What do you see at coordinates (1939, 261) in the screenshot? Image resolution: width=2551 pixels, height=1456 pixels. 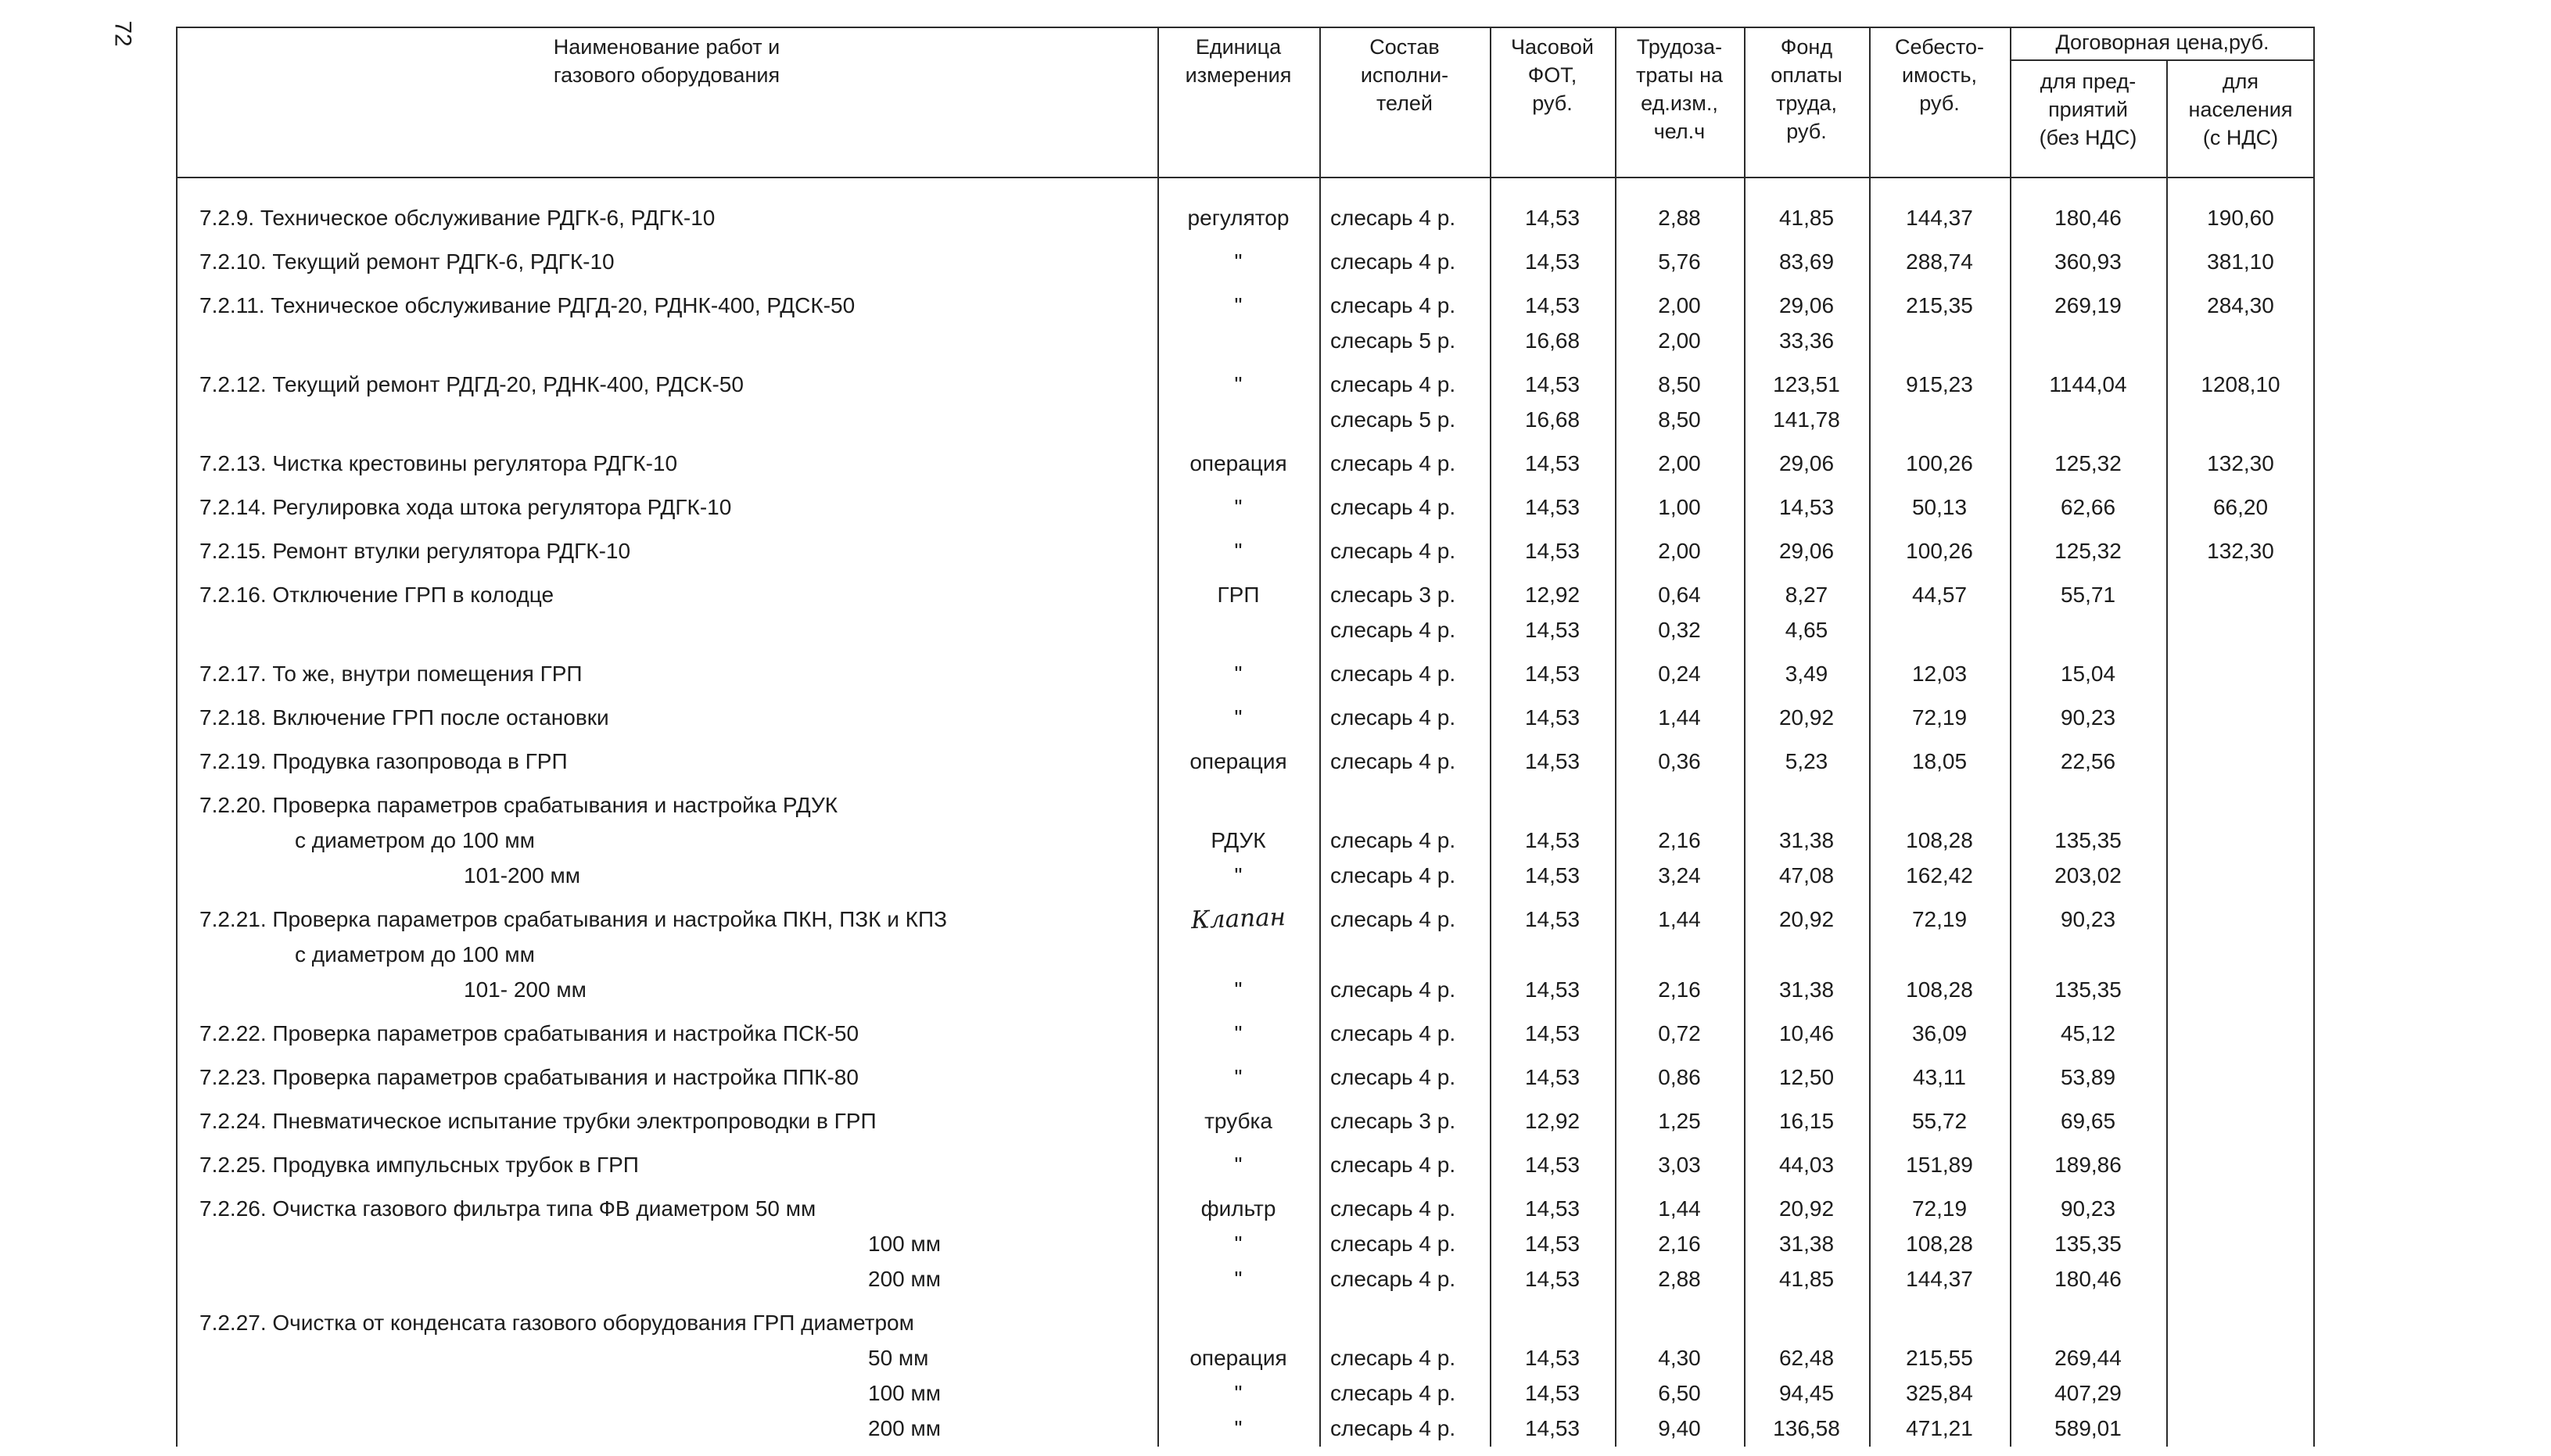 I see `cell-cost: 288,74` at bounding box center [1939, 261].